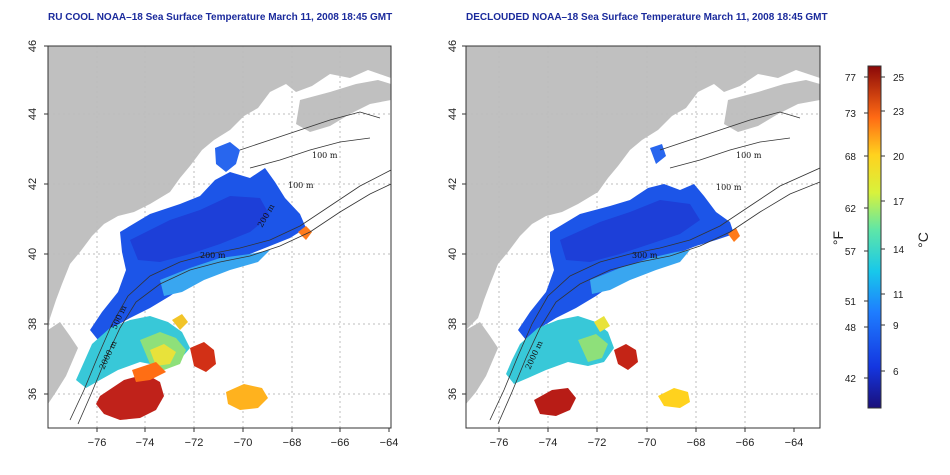 The height and width of the screenshot is (475, 950). I want to click on celsius-tick: 6, so click(896, 372).